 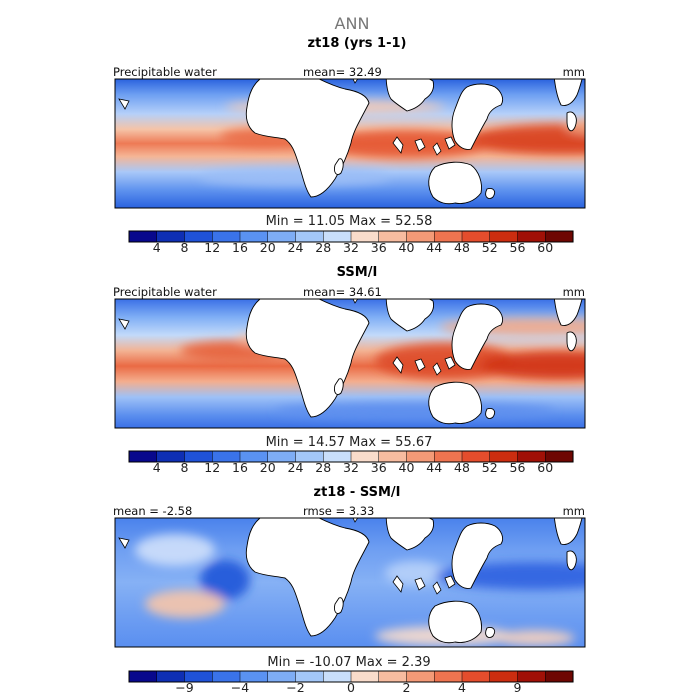 What do you see at coordinates (184, 687) in the screenshot?
I see `colorbar-tick-label: −9` at bounding box center [184, 687].